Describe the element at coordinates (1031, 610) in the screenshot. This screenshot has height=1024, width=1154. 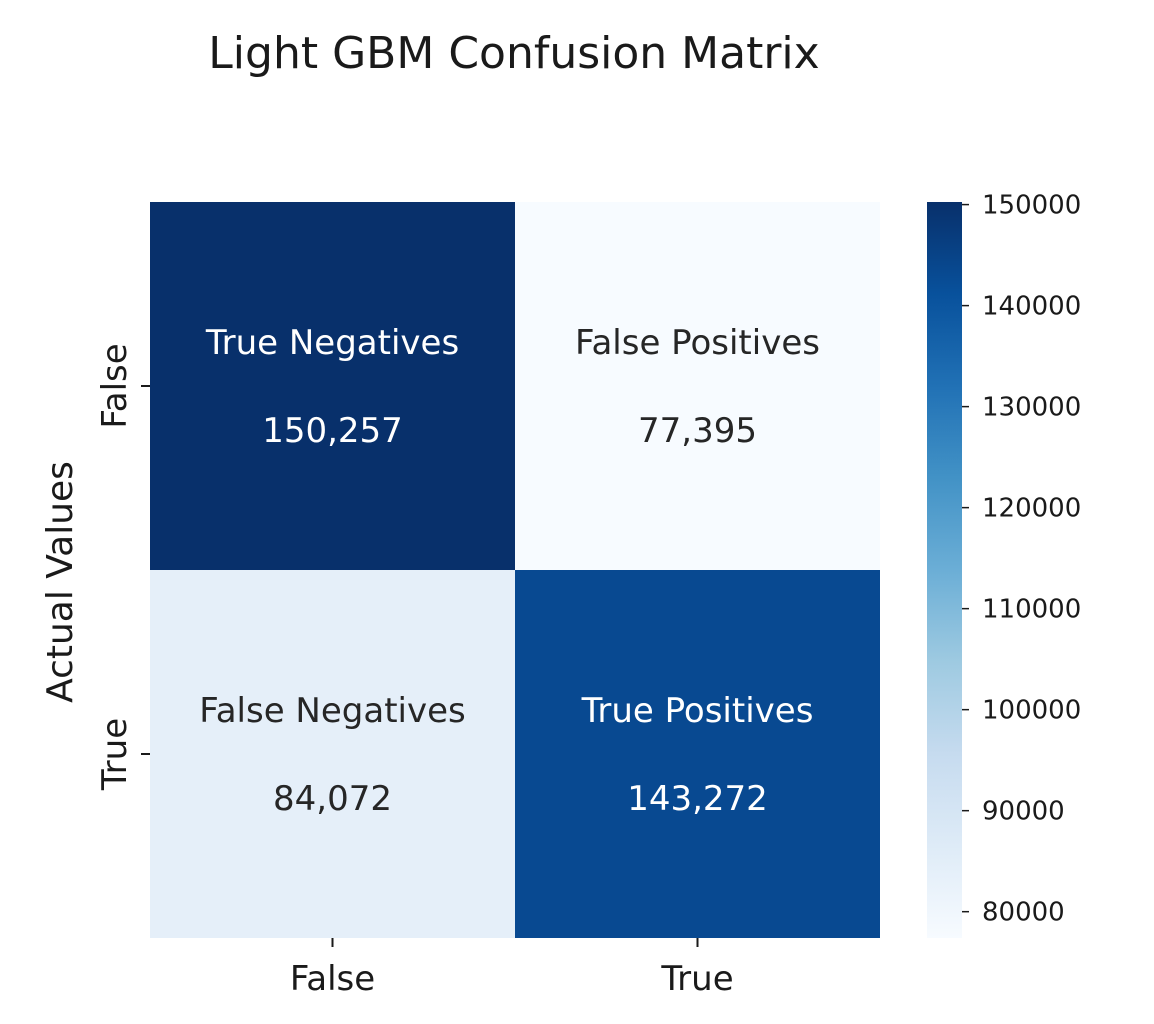
I see `colorbar-tick-label: 110000` at that location.